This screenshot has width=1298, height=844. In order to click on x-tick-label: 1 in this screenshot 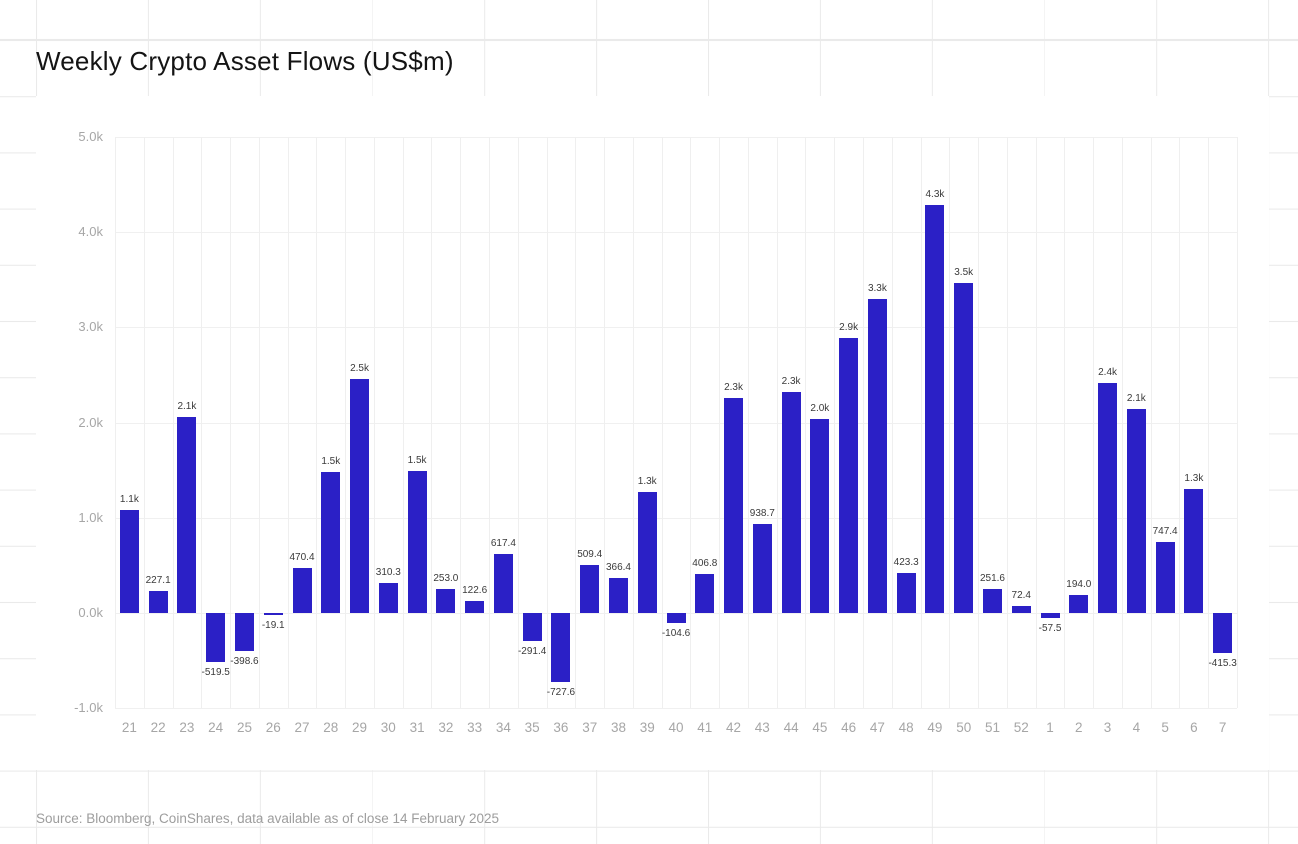, I will do `click(1050, 727)`.